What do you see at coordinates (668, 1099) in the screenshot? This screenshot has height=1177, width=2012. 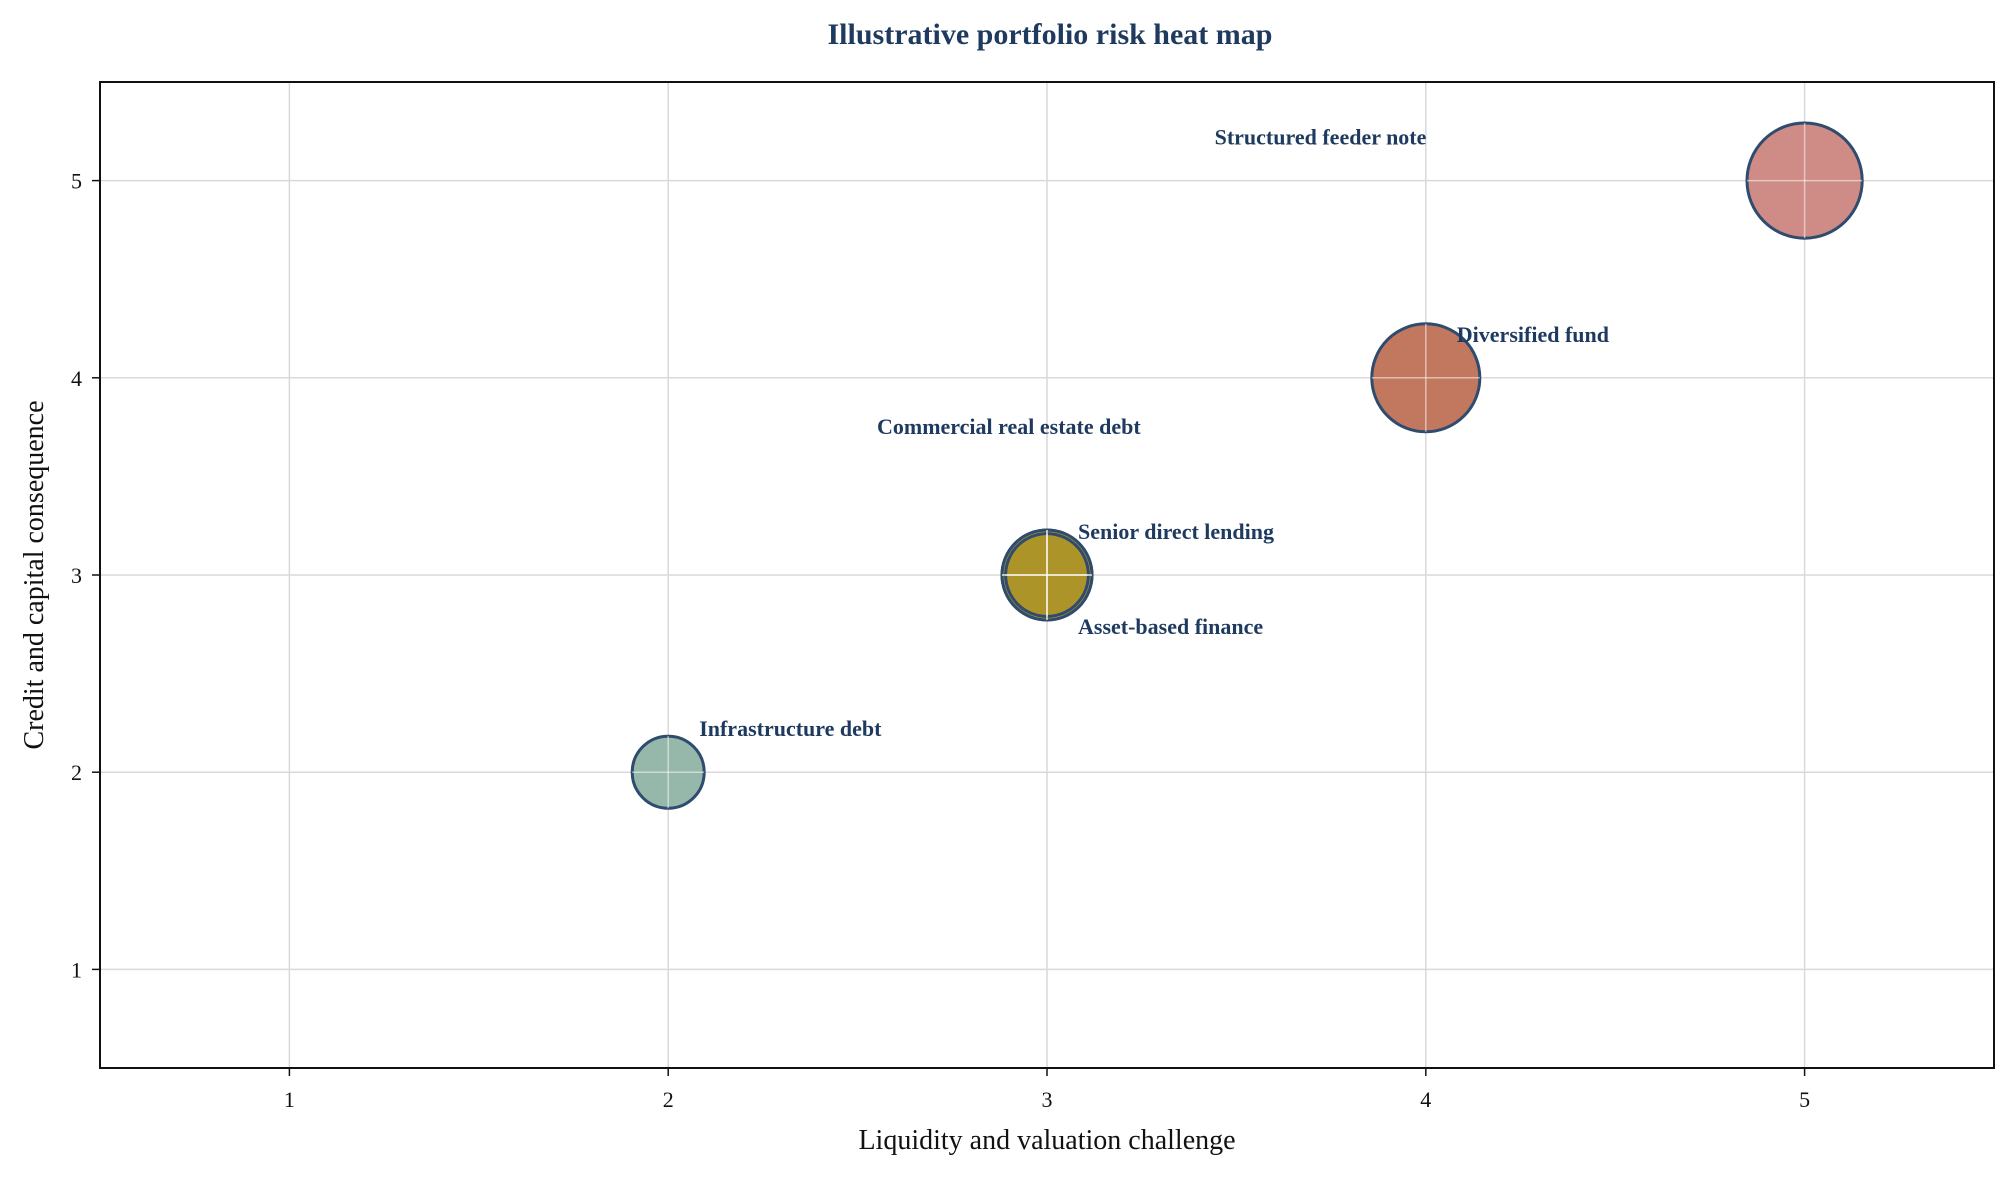 I see `x-tick-label: 2` at bounding box center [668, 1099].